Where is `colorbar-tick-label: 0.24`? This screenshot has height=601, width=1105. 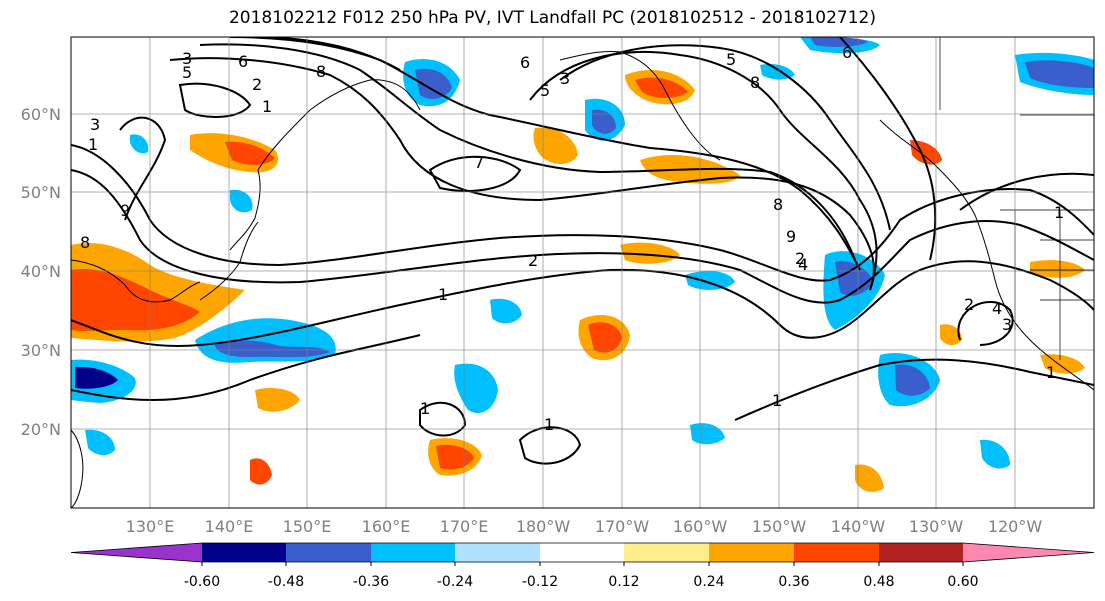
colorbar-tick-label: 0.24 is located at coordinates (708, 582).